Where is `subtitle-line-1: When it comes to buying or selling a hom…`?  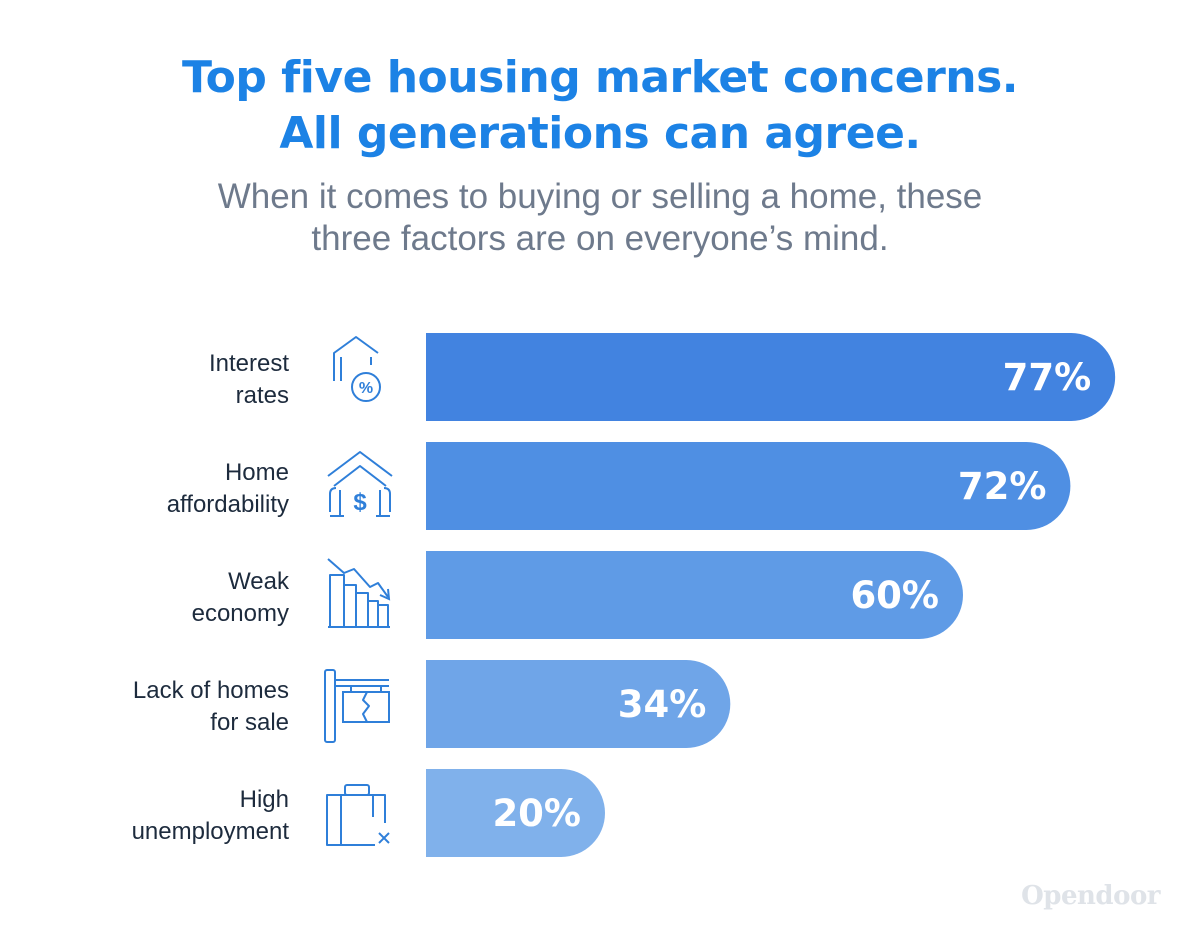 subtitle-line-1: When it comes to buying or selling a hom… is located at coordinates (600, 196).